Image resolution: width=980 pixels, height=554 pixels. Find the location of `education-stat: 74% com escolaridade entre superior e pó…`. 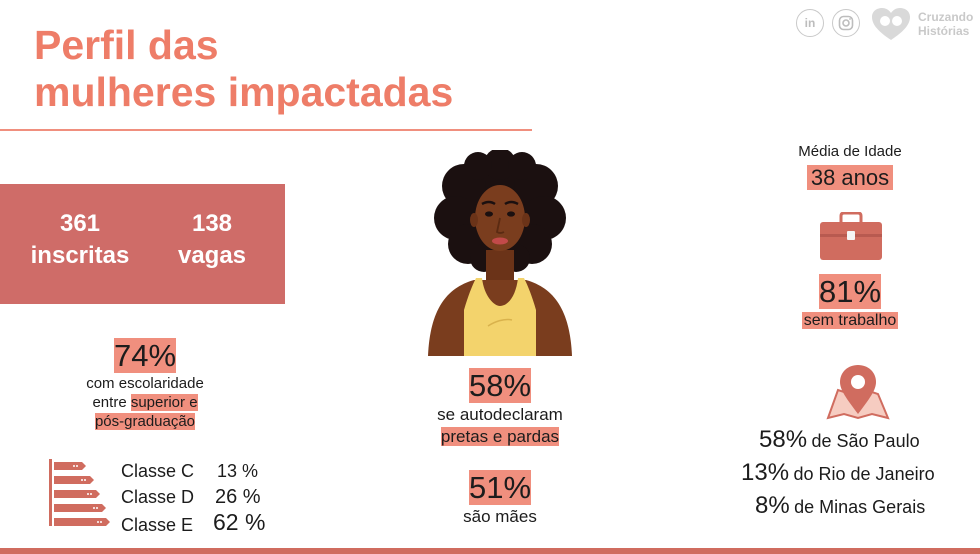

education-stat: 74% com escolaridade entre superior e pó… is located at coordinates (145, 384).